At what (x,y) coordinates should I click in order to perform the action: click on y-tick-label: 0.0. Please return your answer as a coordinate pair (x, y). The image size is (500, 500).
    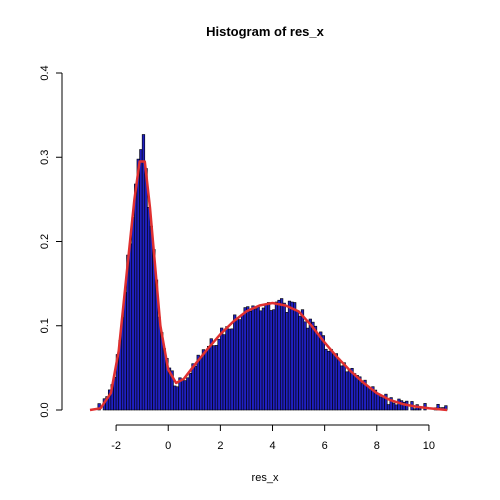
    Looking at the image, I should click on (45, 409).